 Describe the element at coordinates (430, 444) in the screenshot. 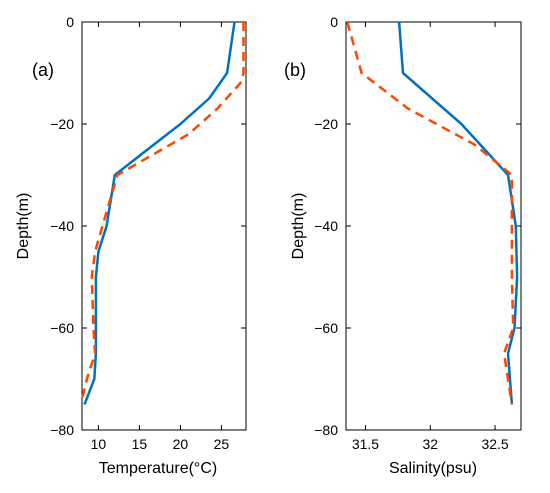

I see `panel-b-xtick-label: 32` at that location.